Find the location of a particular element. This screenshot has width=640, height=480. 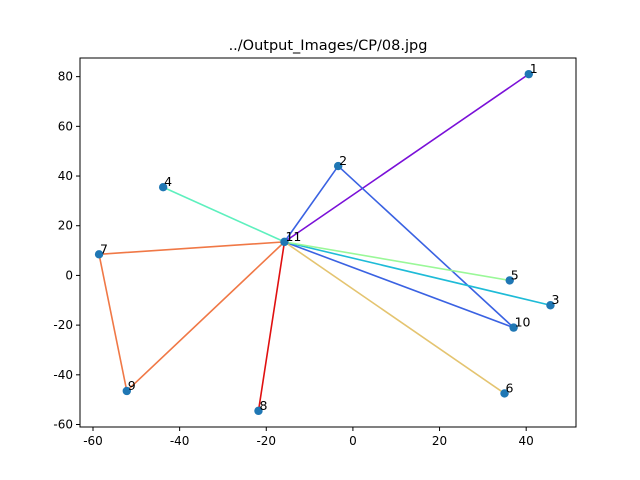

point-label-3: 3 is located at coordinates (555, 299).